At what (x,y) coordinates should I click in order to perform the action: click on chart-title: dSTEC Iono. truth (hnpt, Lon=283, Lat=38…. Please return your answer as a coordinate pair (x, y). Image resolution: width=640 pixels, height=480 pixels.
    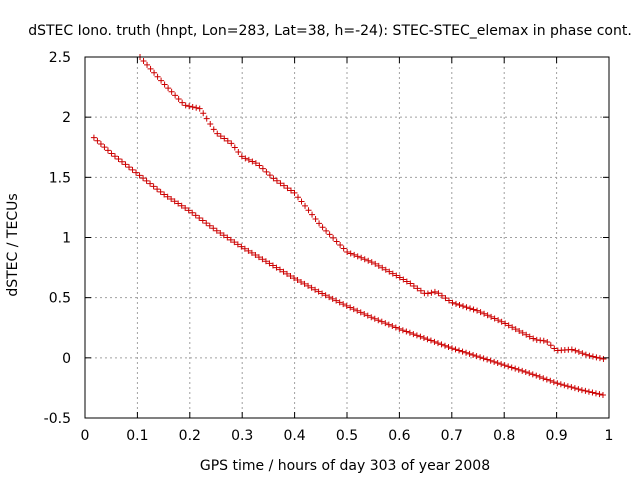
    Looking at the image, I should click on (330, 31).